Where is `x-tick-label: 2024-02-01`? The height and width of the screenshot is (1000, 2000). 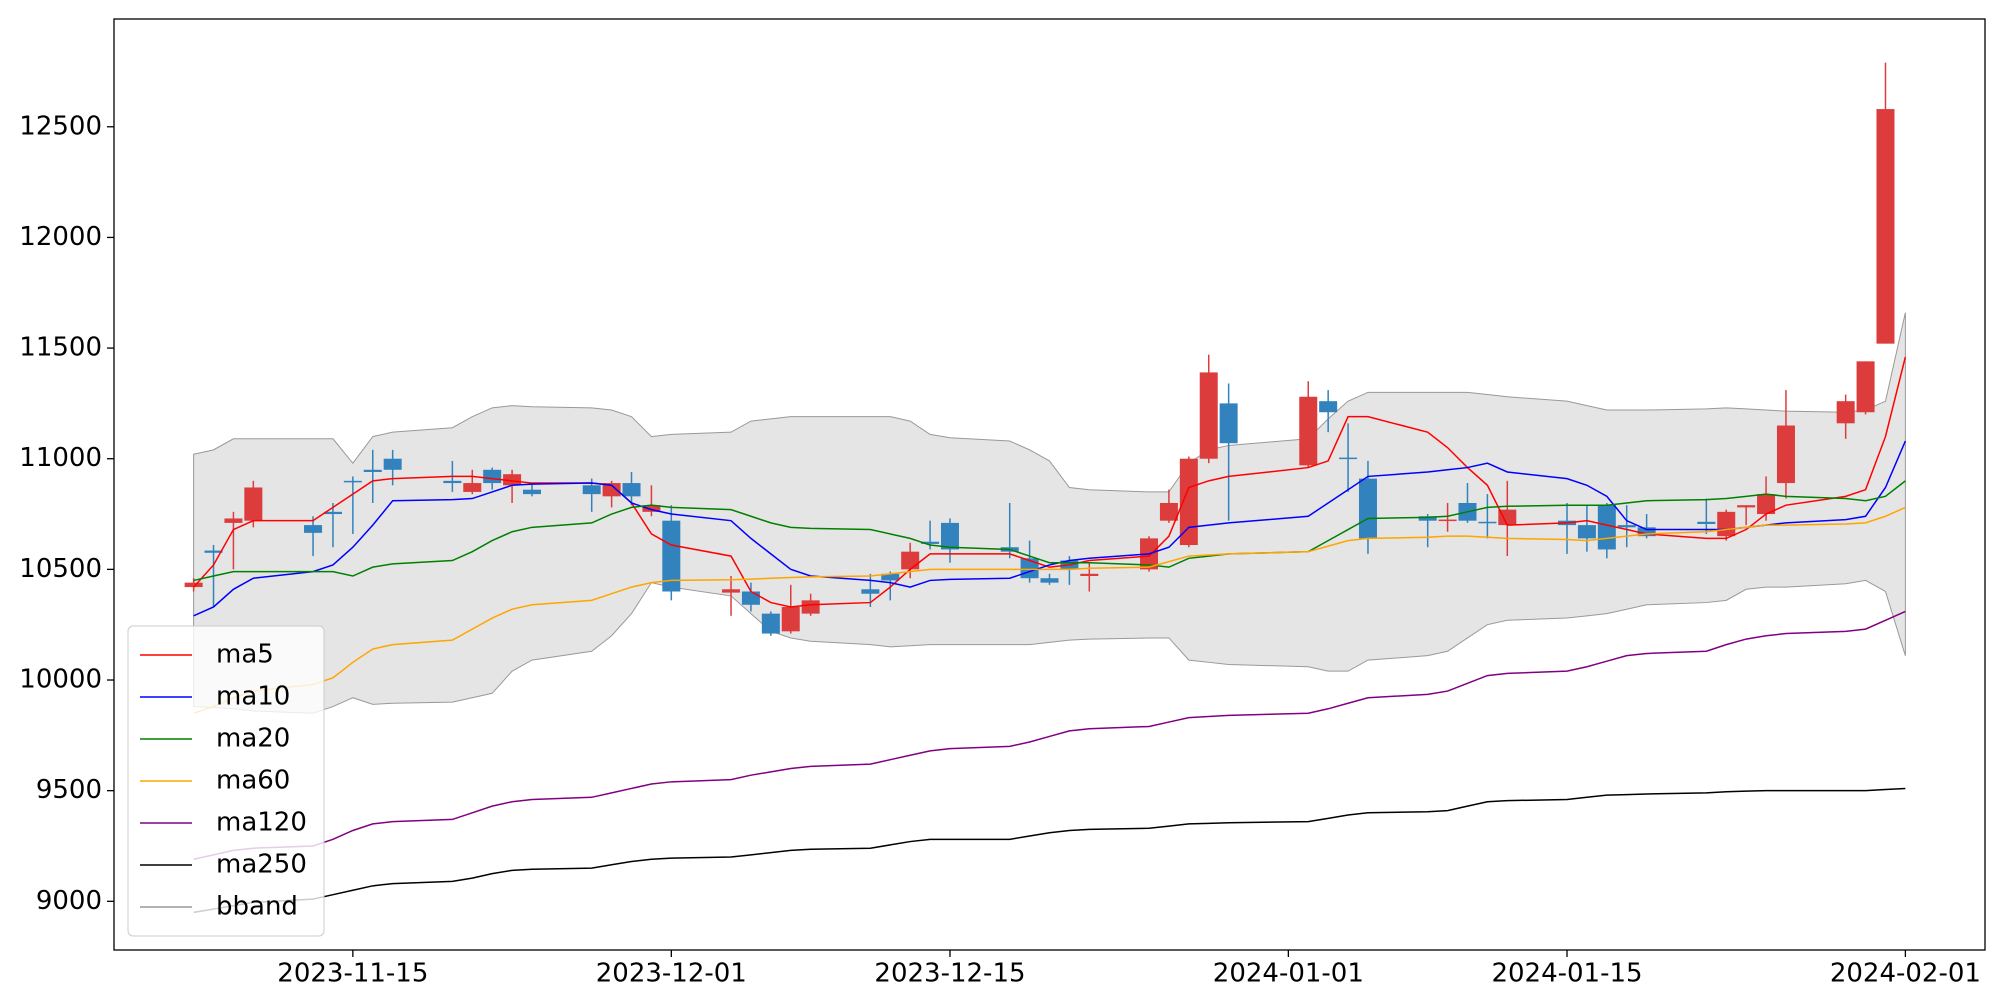 x-tick-label: 2024-02-01 is located at coordinates (1905, 974).